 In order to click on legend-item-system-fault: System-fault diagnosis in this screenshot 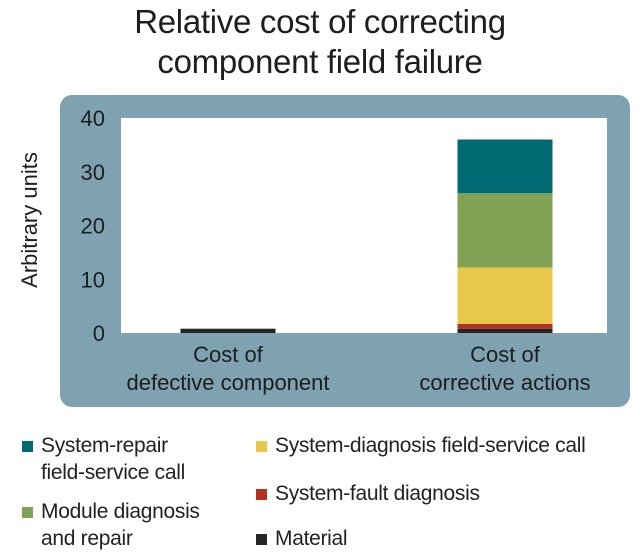, I will do `click(448, 493)`.